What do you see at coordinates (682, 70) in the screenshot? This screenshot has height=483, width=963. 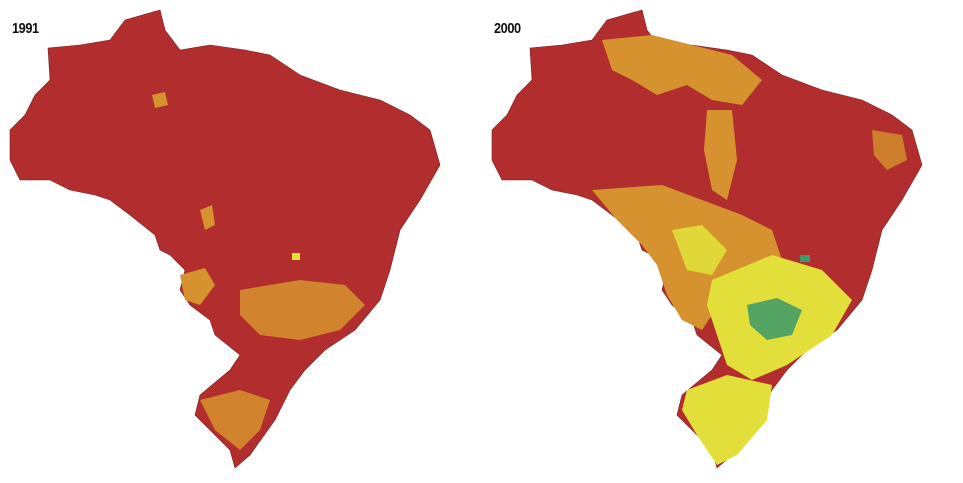 I see `patch-north-large` at bounding box center [682, 70].